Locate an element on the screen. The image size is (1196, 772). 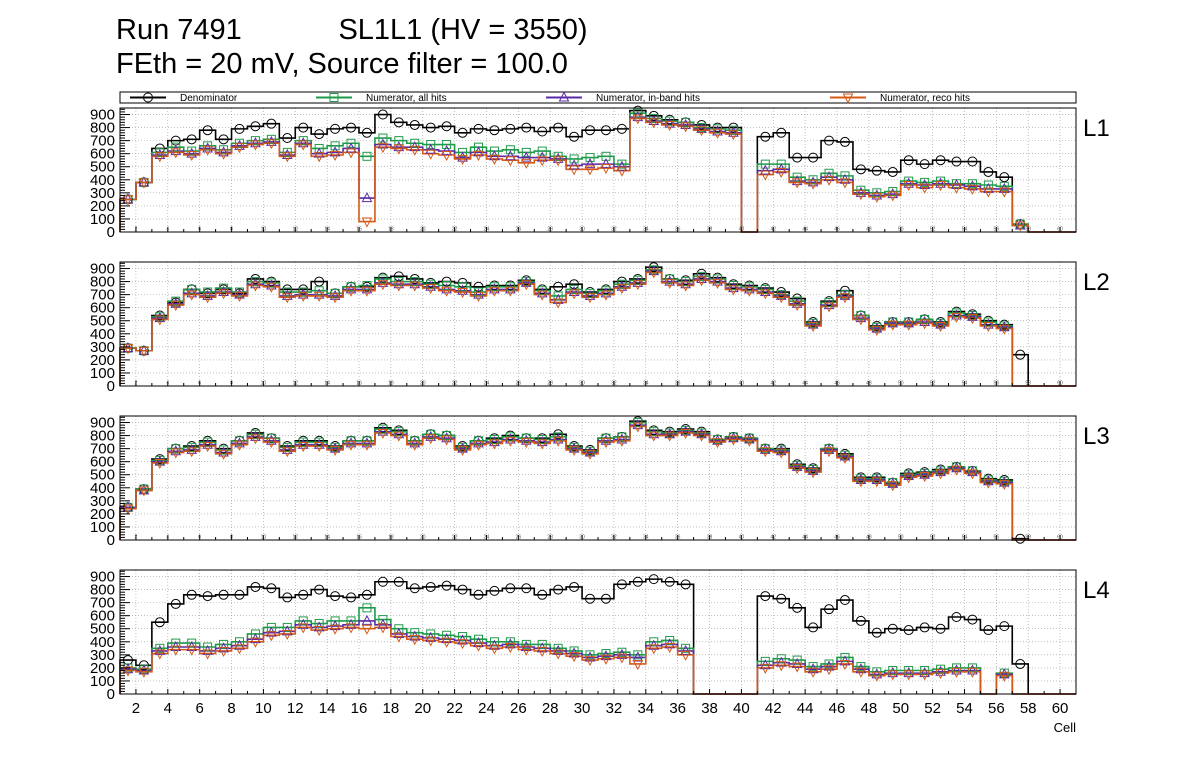
y-tick-label: 700 is located at coordinates (102, 449).